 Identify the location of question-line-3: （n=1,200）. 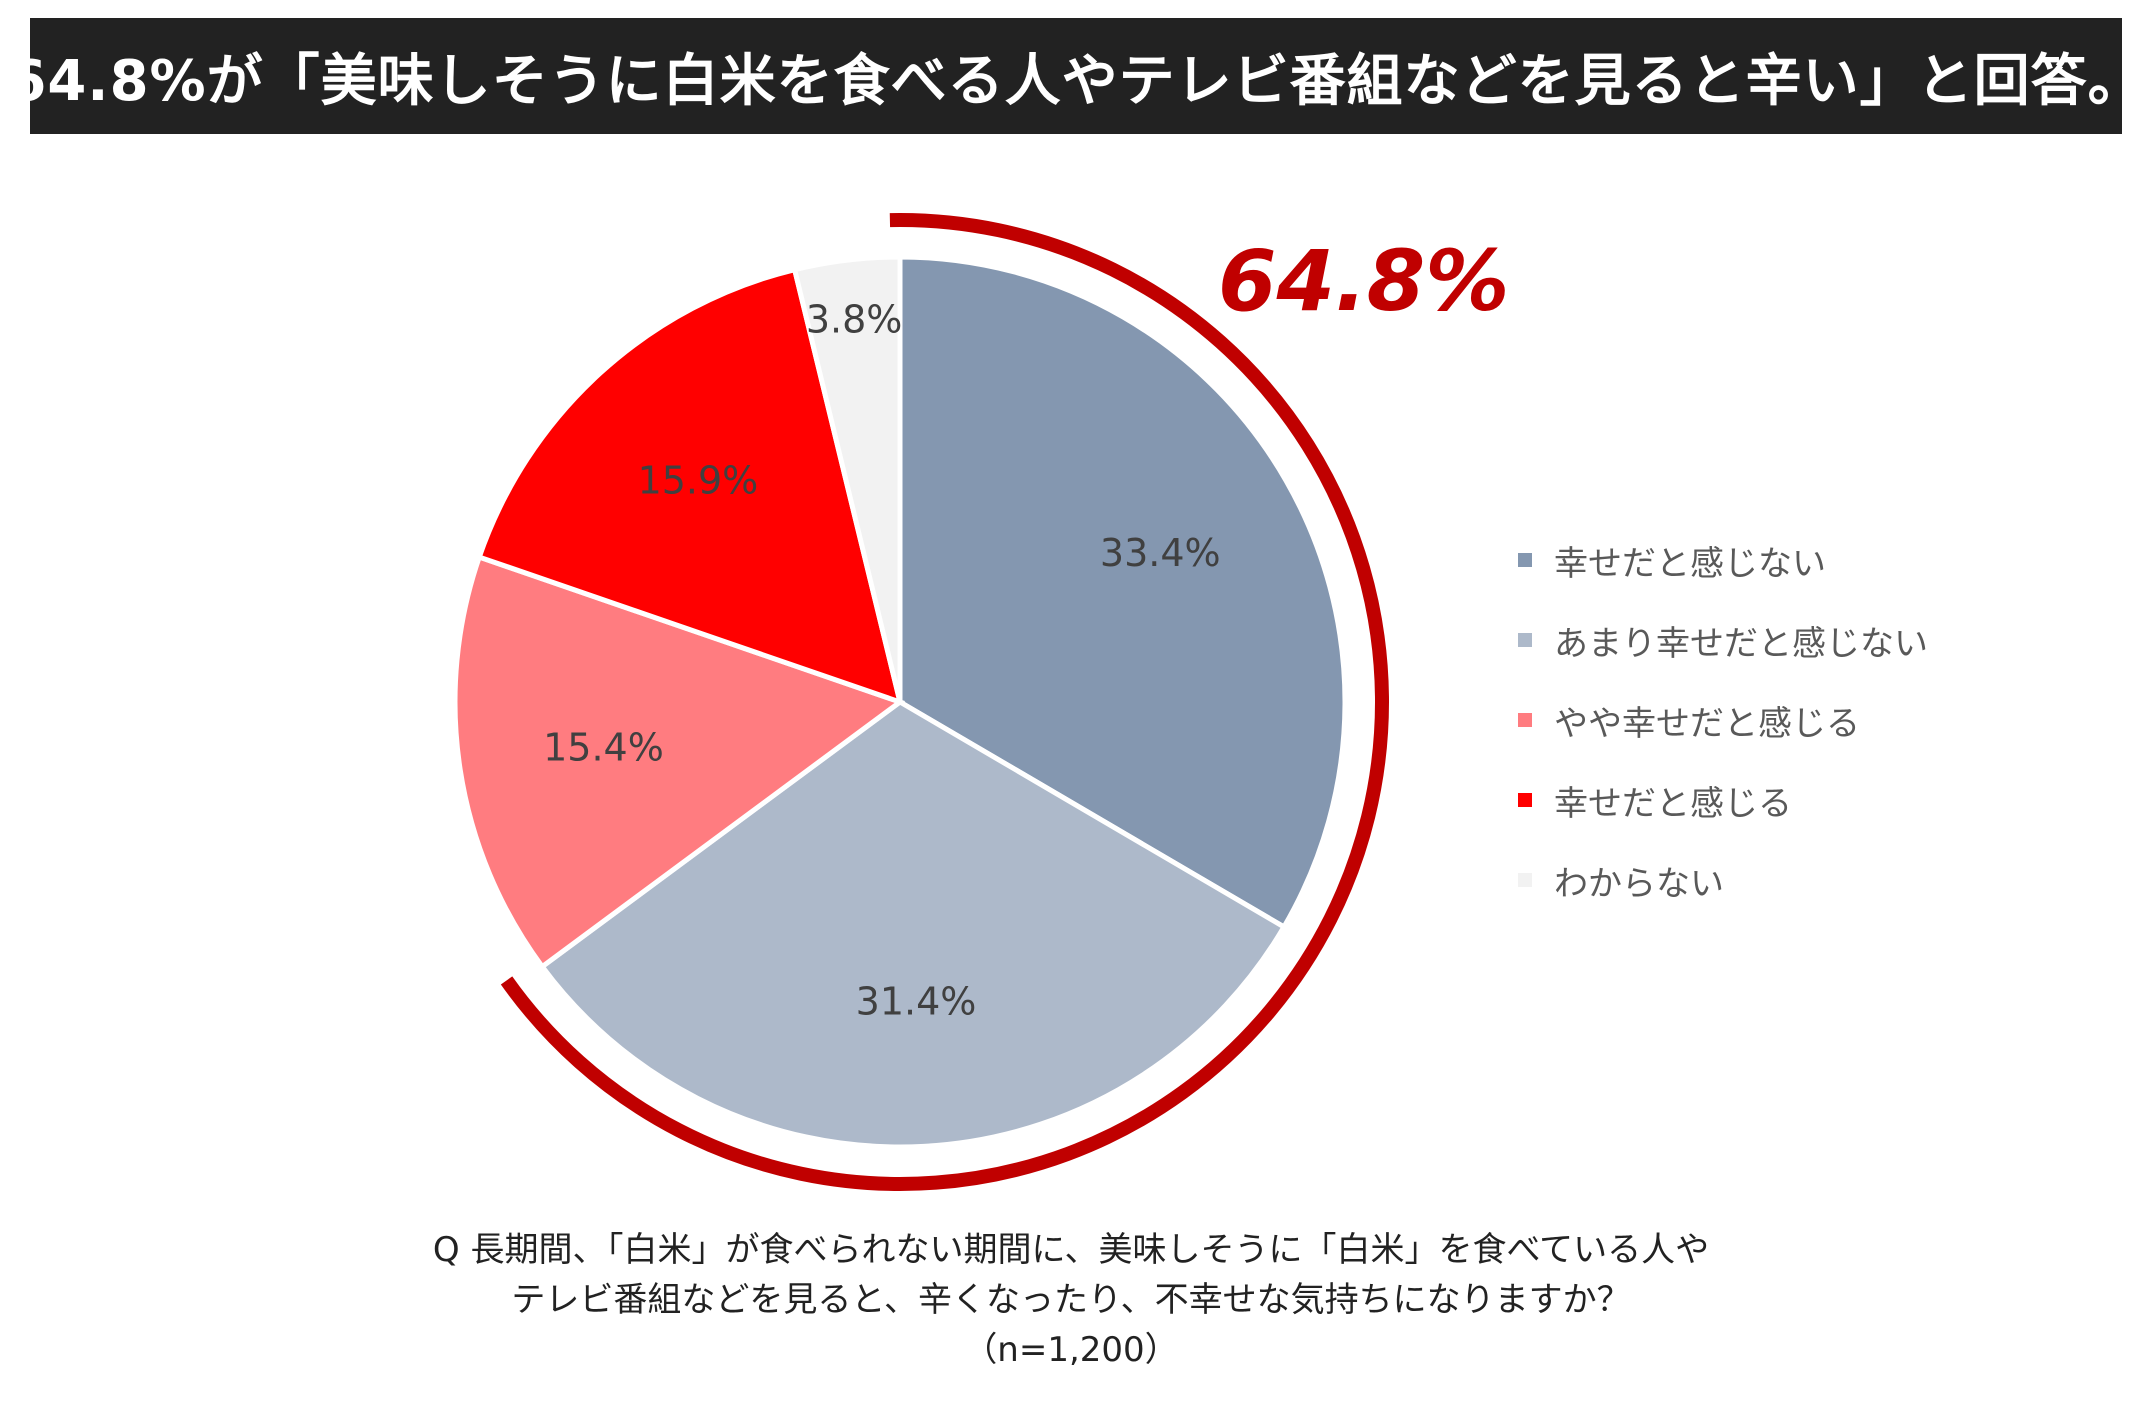
(1071, 1350).